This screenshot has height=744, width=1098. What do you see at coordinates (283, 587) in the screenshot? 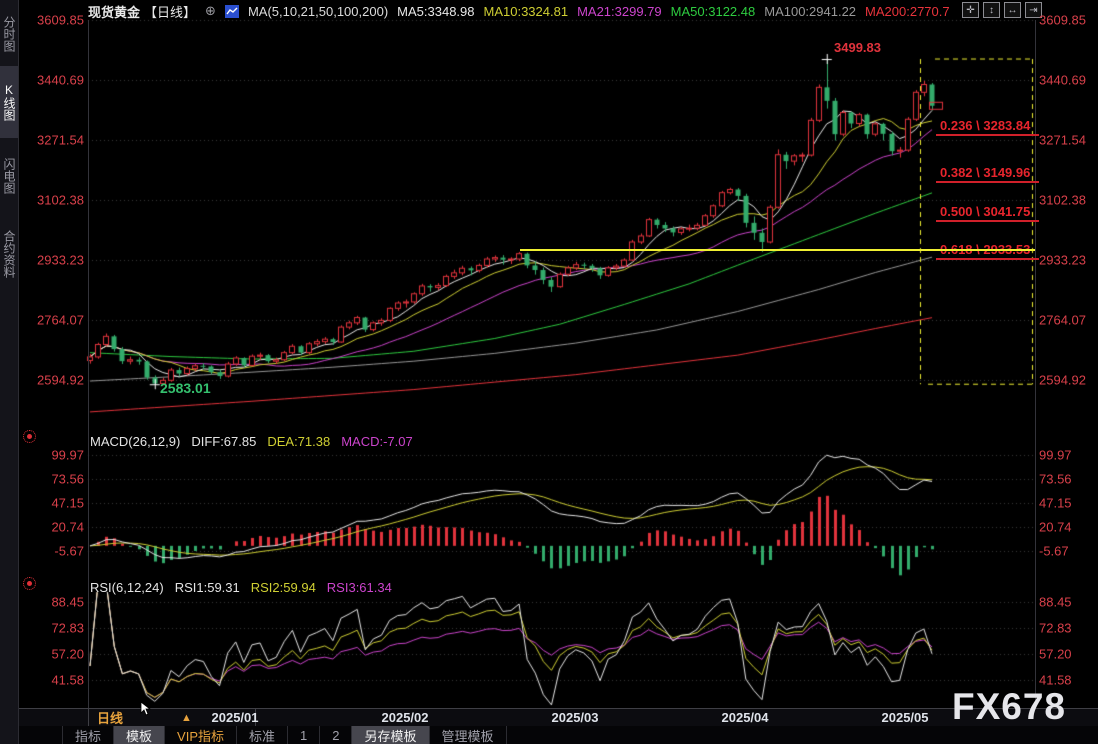
I see `rsi2-value: RSI2:59.94` at bounding box center [283, 587].